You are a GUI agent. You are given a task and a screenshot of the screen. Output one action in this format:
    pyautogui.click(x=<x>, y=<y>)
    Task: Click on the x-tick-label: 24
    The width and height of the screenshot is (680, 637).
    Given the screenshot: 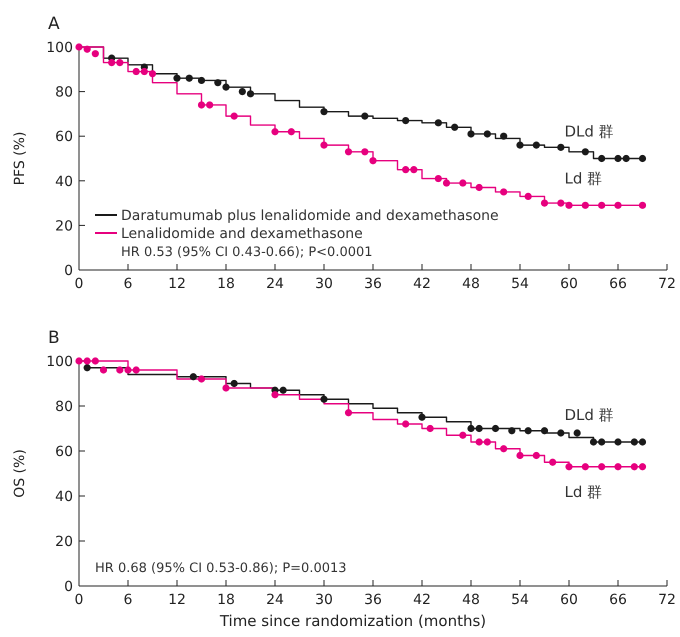 What is the action you would take?
    pyautogui.click(x=275, y=600)
    